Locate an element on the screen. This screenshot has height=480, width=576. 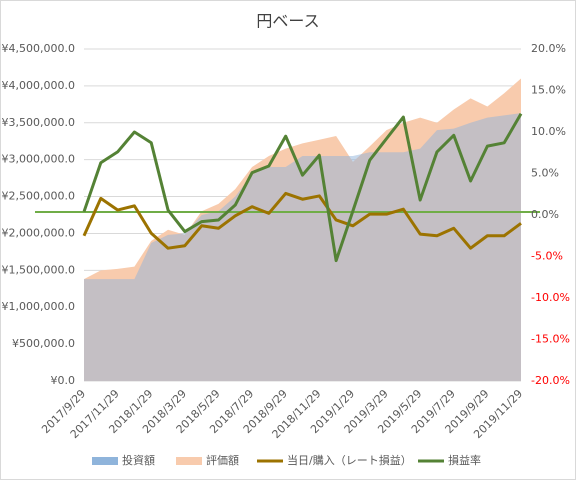
y2-tick-label: -5.0% is located at coordinates (547, 256).